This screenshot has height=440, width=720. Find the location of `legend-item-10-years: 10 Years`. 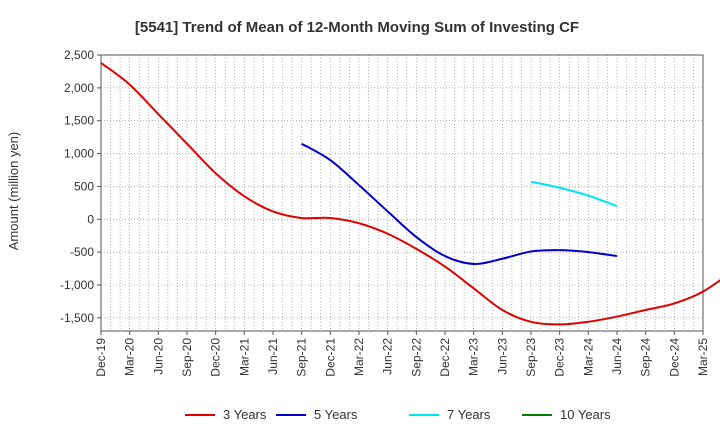

legend-item-10-years: 10 Years is located at coordinates (566, 414).